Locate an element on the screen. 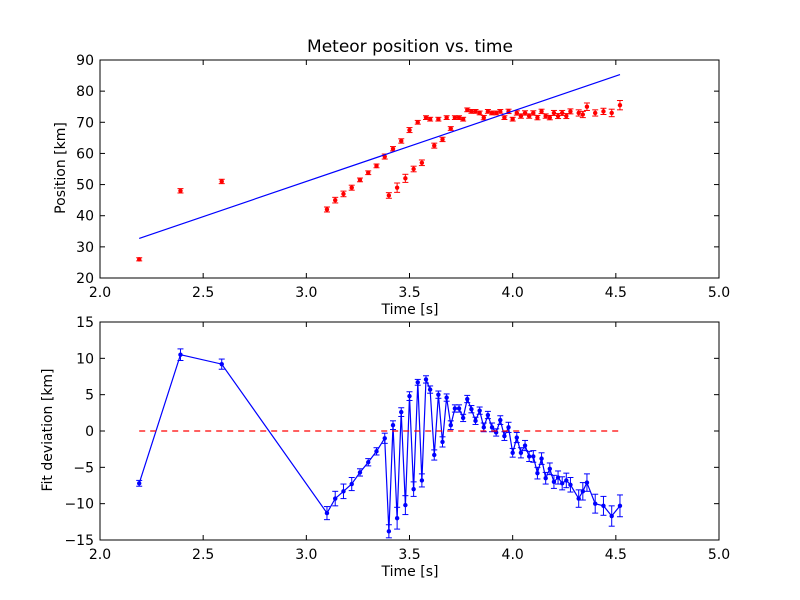  y-tick-label: 90 is located at coordinates (85, 61).